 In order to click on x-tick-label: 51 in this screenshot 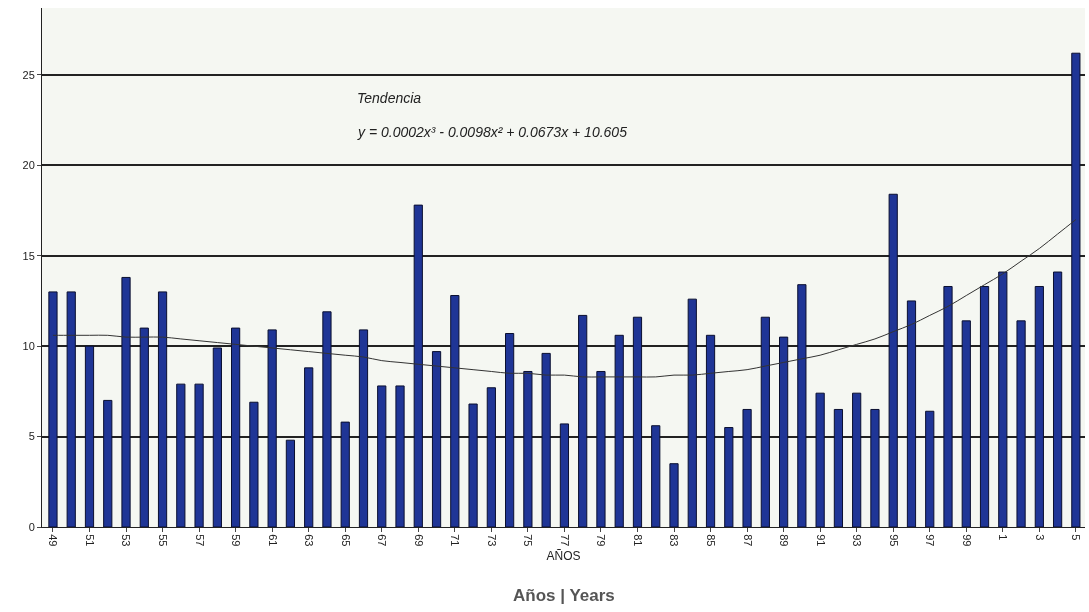, I will do `click(89, 540)`.